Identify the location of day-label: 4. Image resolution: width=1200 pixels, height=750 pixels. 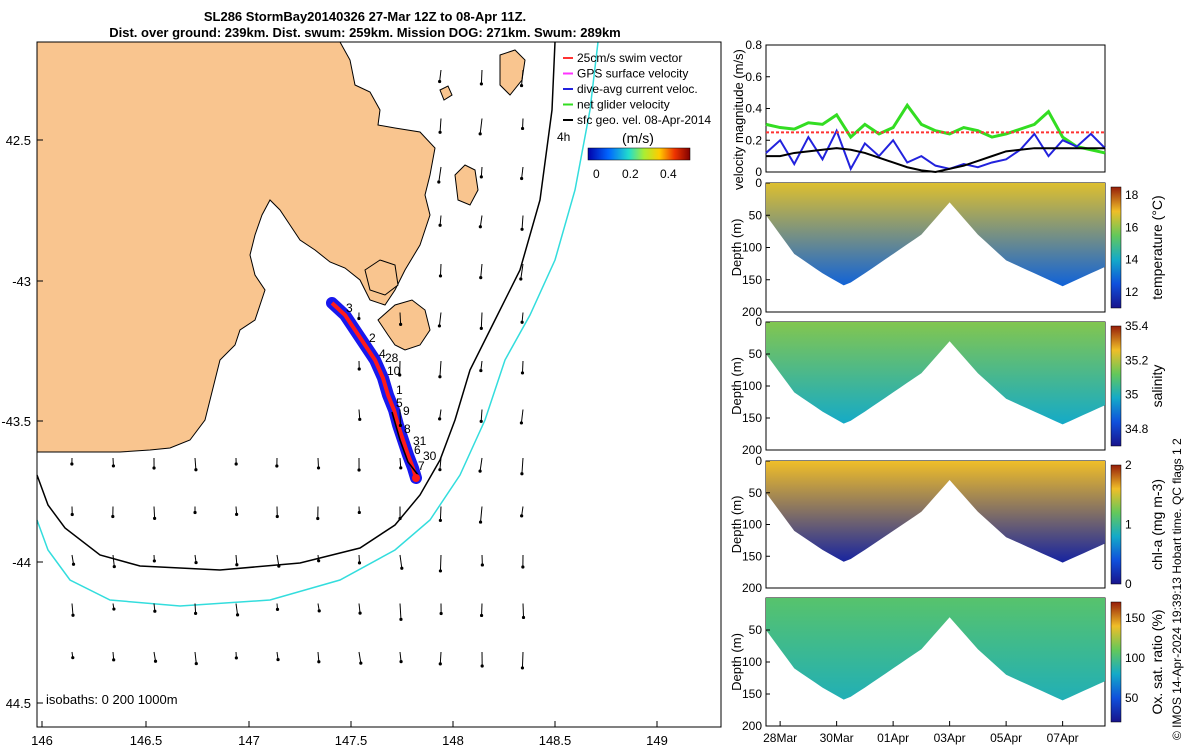
(382, 354).